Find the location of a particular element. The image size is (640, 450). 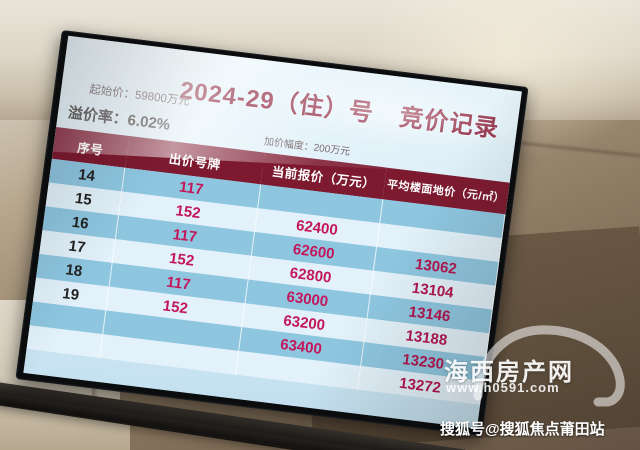

lot-number: 2024-29（住）号 is located at coordinates (277, 102).